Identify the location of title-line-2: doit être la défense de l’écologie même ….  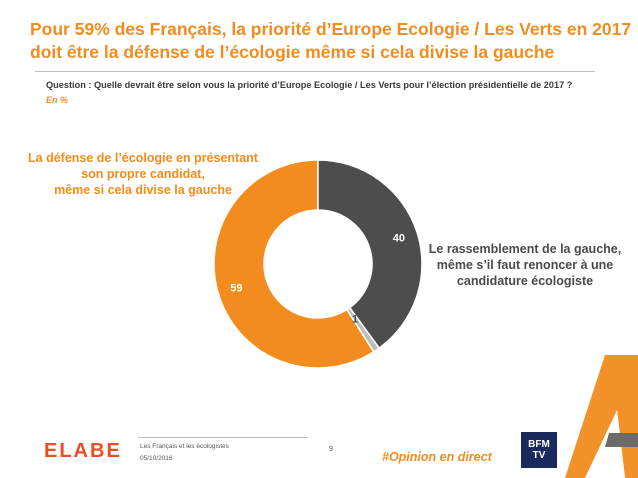
(292, 52).